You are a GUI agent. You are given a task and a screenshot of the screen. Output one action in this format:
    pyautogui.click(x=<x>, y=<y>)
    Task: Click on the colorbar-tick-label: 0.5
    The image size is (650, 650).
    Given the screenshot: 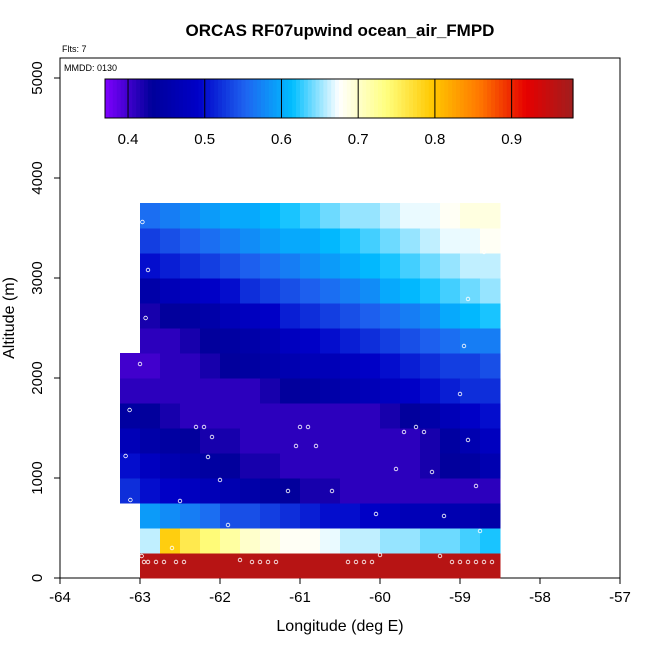 What is the action you would take?
    pyautogui.click(x=204, y=139)
    